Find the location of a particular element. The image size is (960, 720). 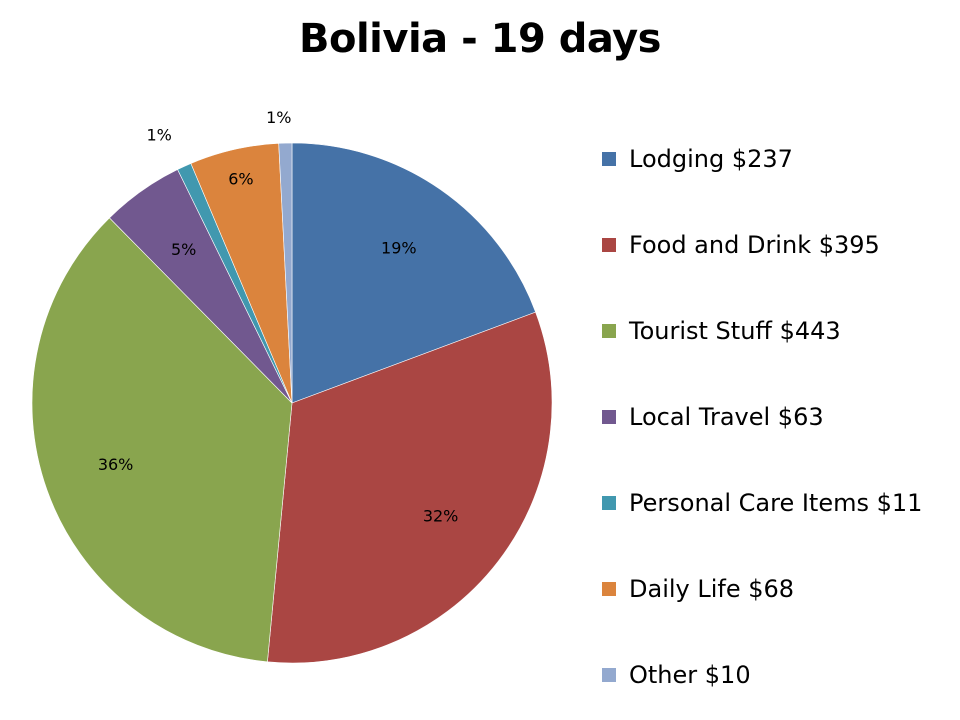

legend-label: Personal Care Items $11 is located at coordinates (776, 503).